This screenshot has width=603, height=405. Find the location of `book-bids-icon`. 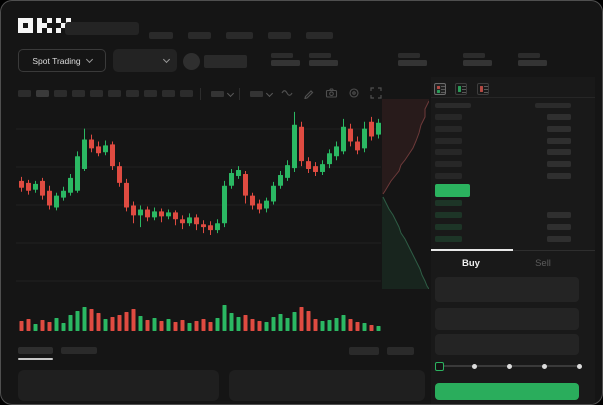

book-bids-icon is located at coordinates (461, 89).